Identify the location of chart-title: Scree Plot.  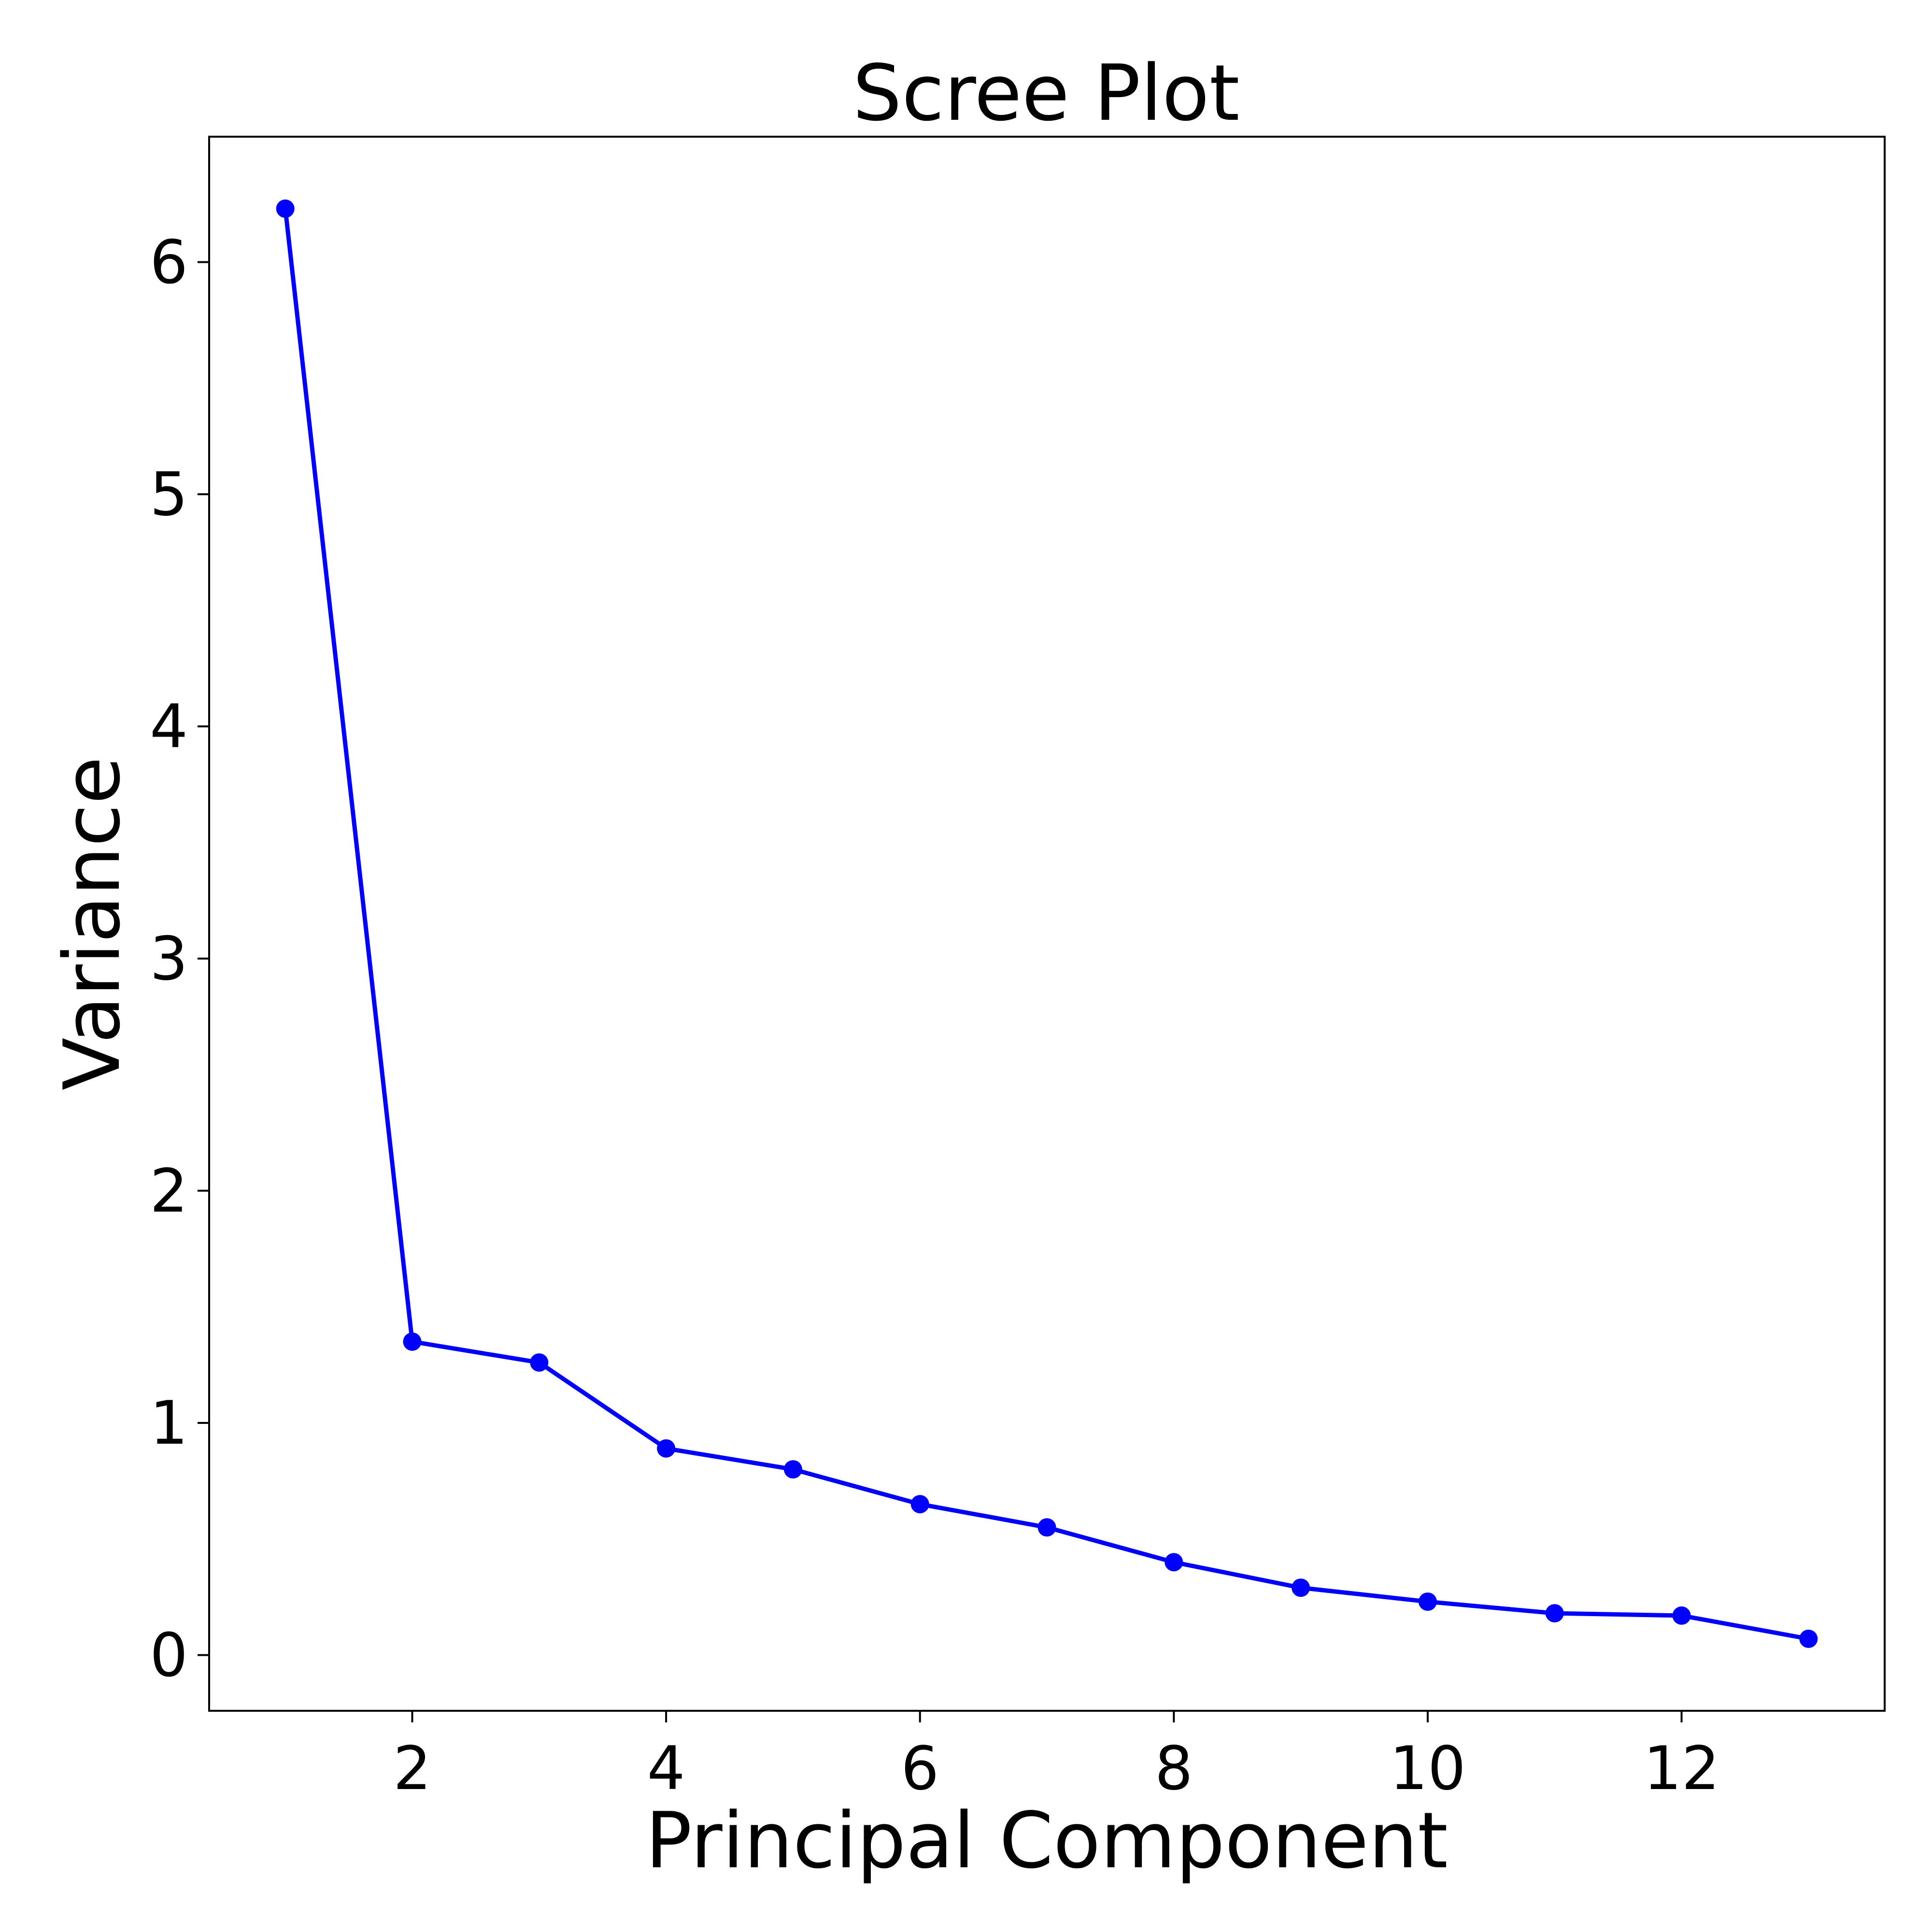
(1045, 93).